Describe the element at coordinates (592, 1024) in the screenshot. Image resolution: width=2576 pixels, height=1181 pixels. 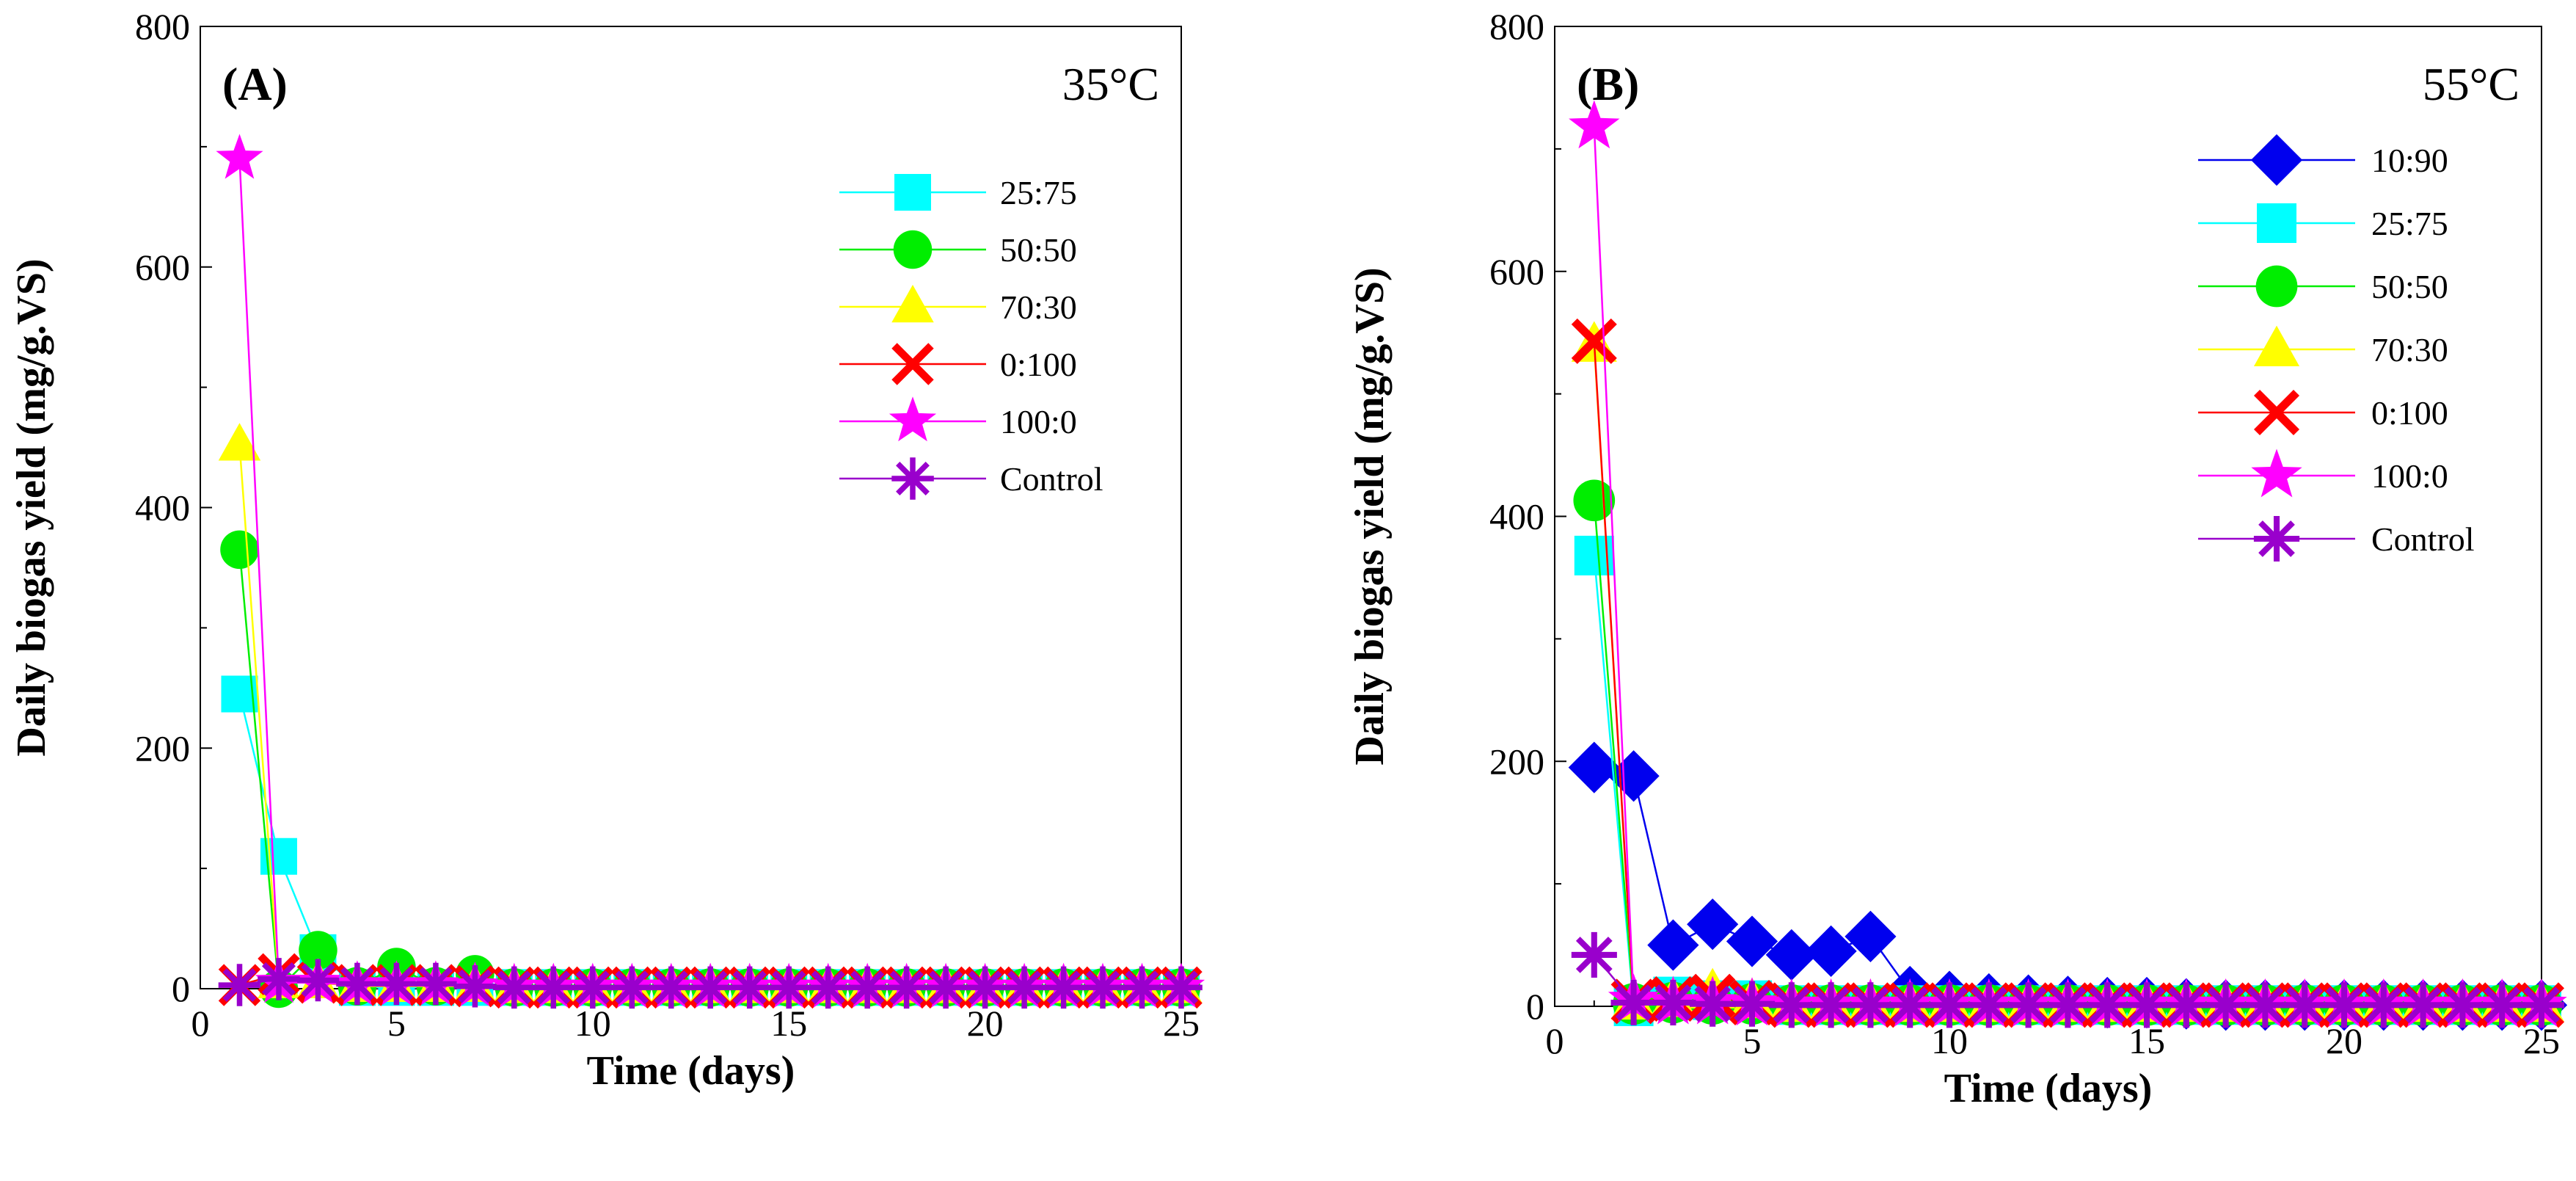
I see `x-tick-label: 10` at that location.